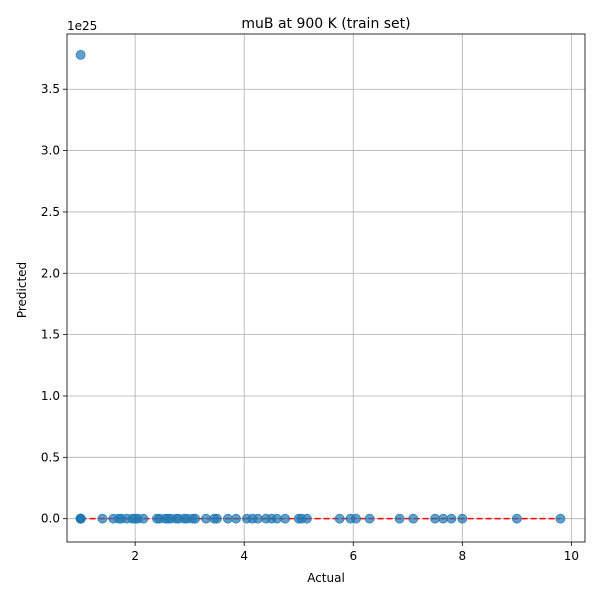 This screenshot has width=600, height=600. I want to click on x-tick-label: 6, so click(353, 556).